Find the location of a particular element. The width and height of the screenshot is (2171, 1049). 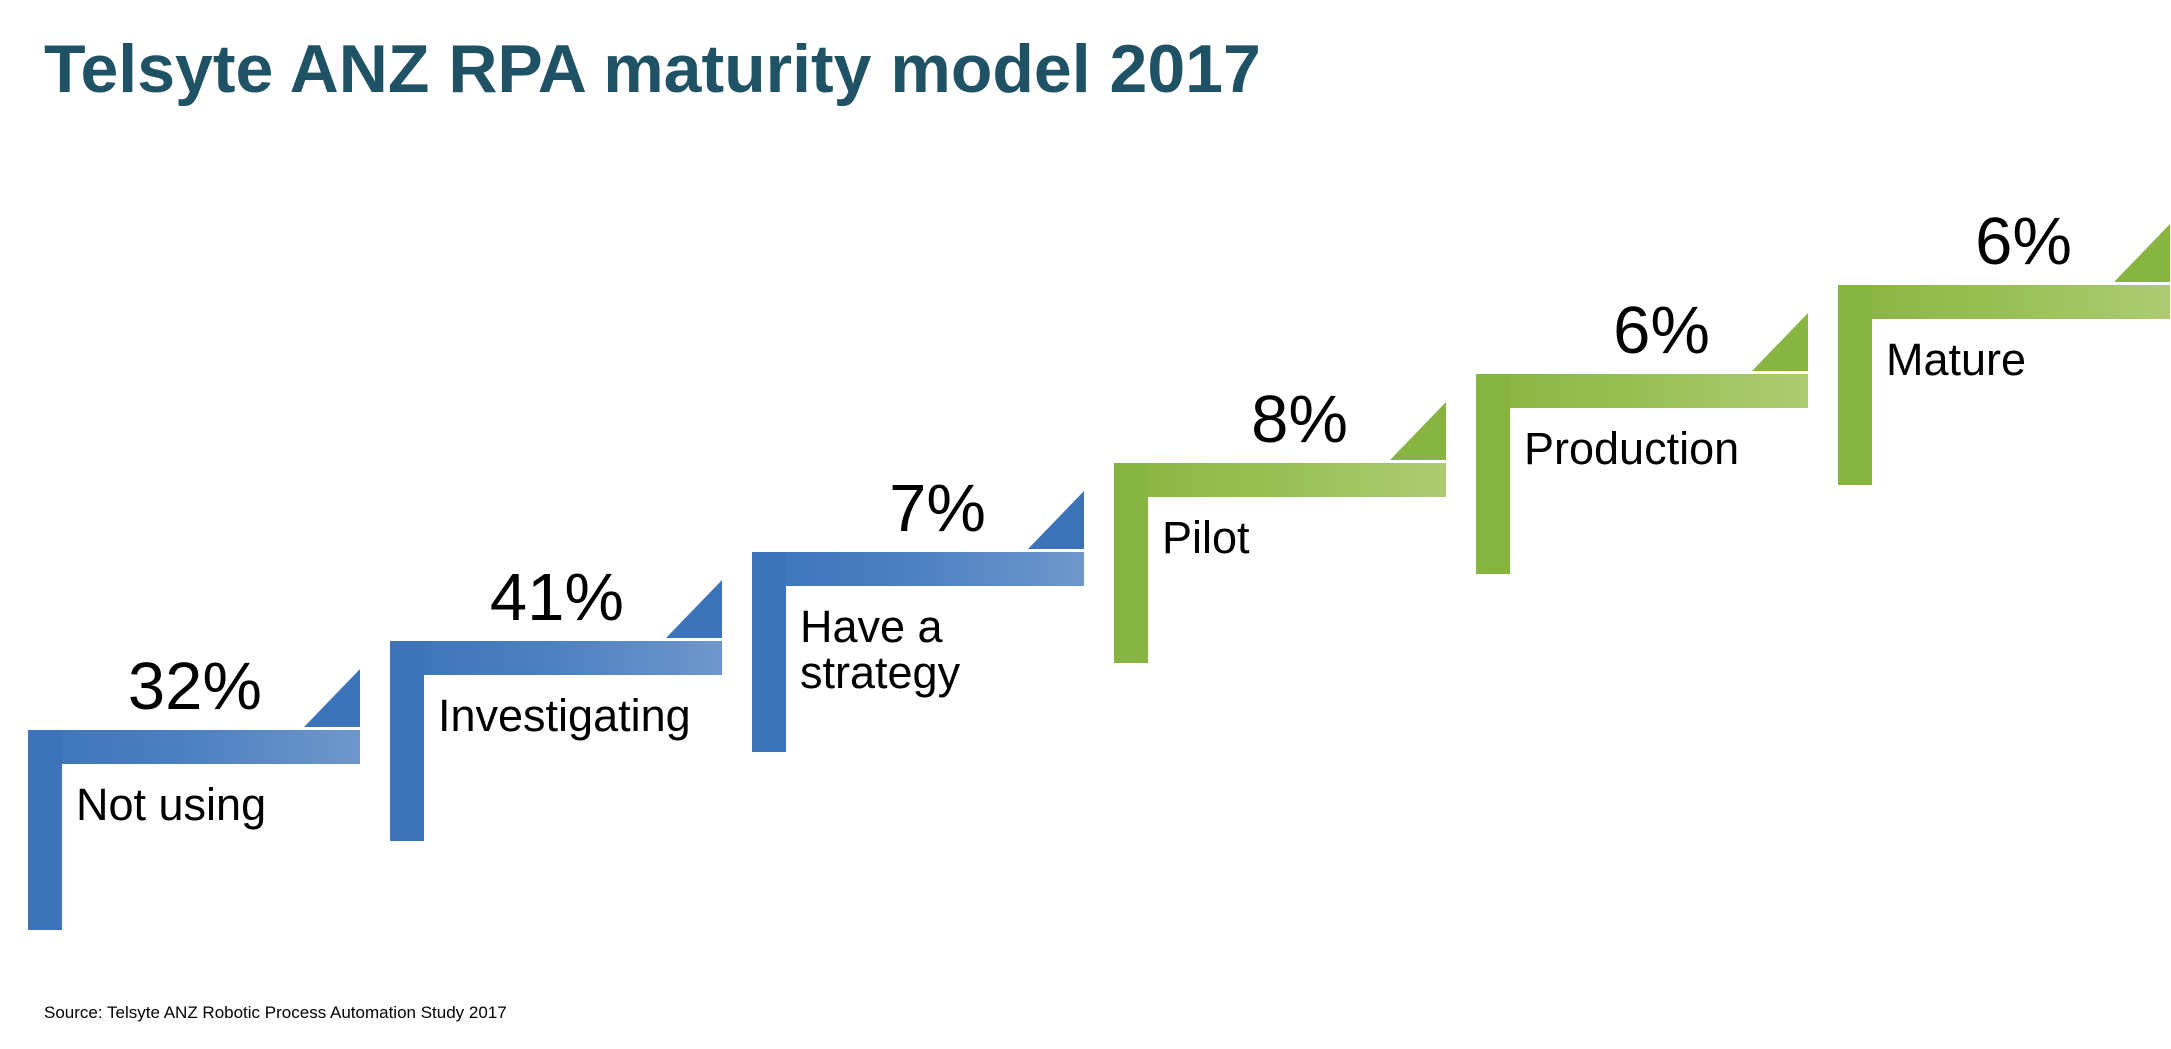

step-label: Investigating is located at coordinates (564, 715).